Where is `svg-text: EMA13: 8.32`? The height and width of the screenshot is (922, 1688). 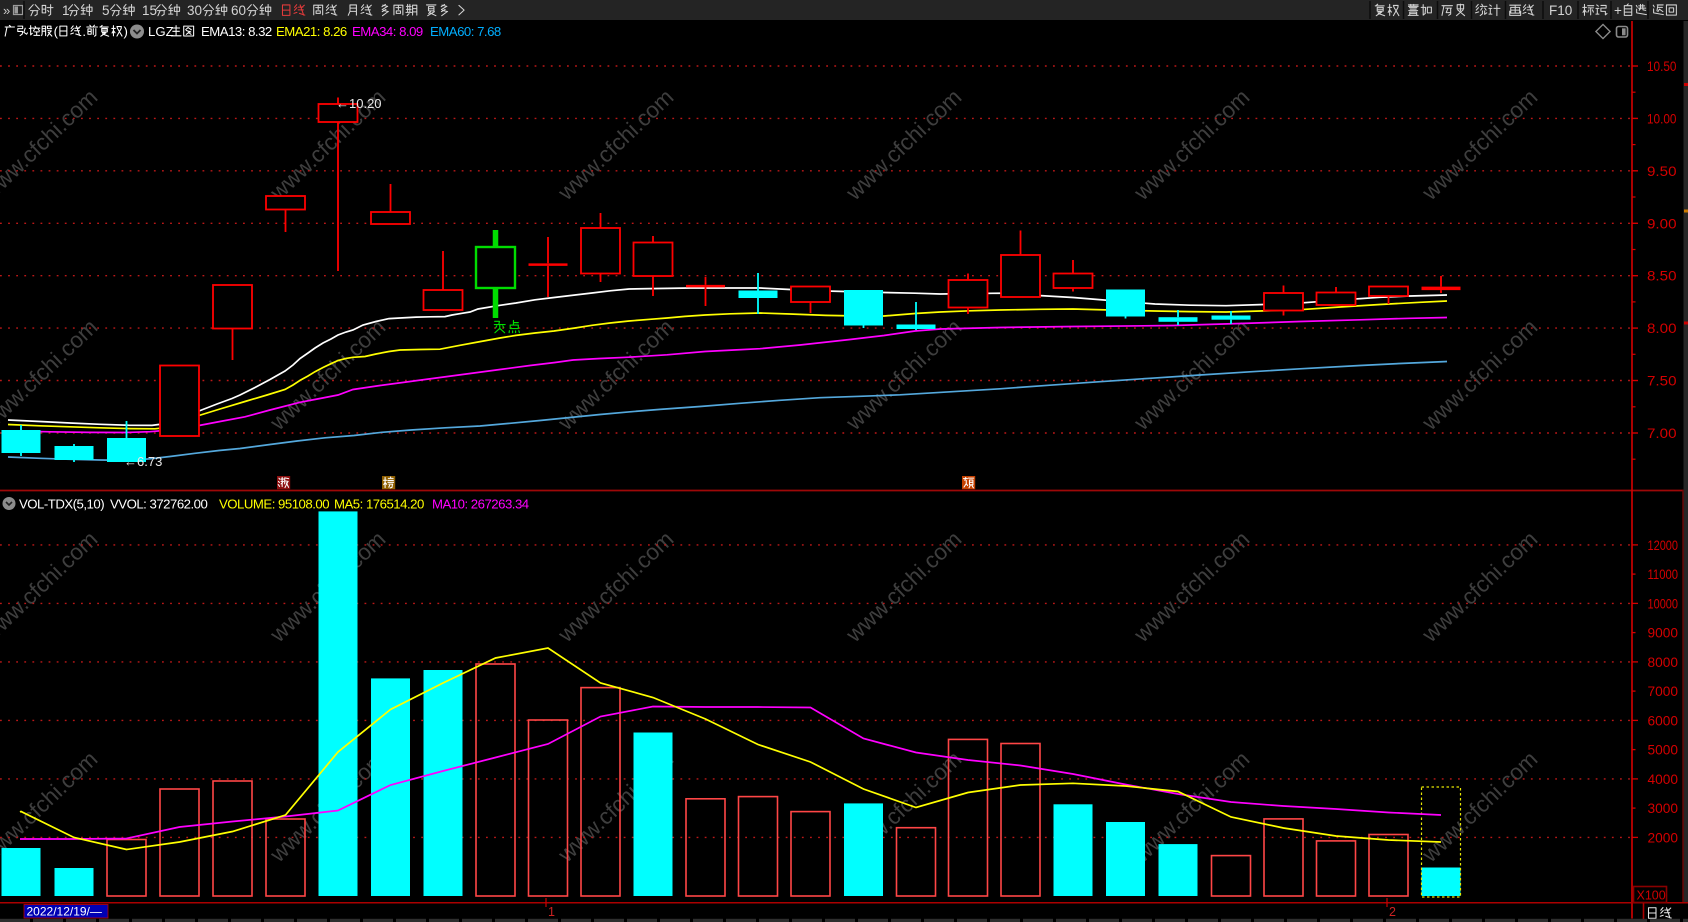
svg-text: EMA13: 8.32 is located at coordinates (236, 31).